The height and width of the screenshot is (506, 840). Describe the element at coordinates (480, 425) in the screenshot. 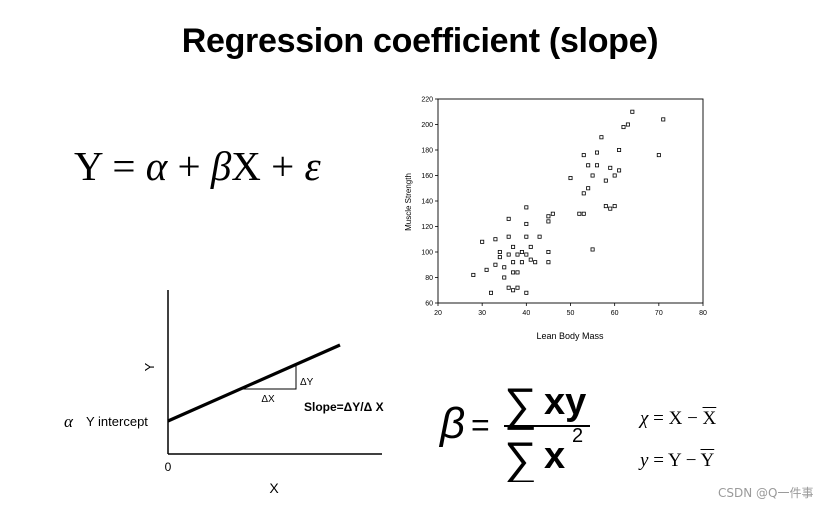

I see `beta-equals: =` at that location.